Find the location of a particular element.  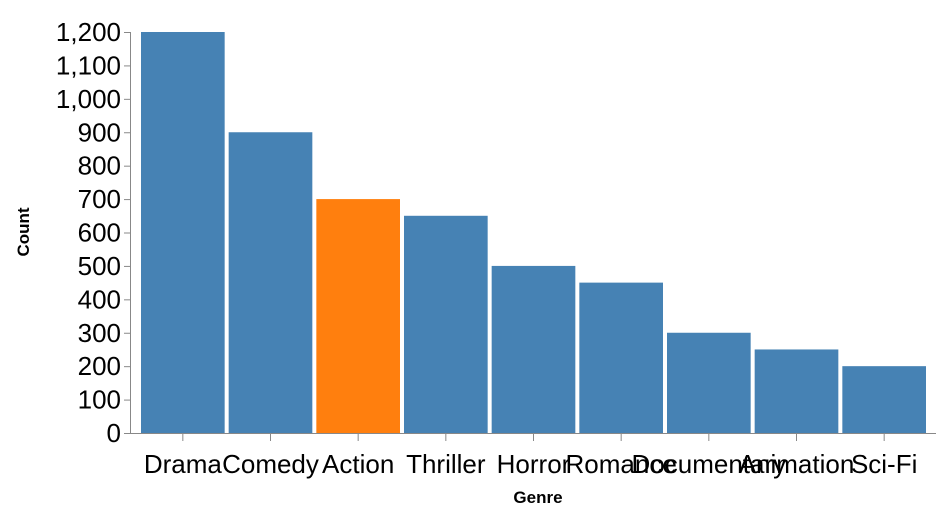

x-tick-label: Action is located at coordinates (358, 464).